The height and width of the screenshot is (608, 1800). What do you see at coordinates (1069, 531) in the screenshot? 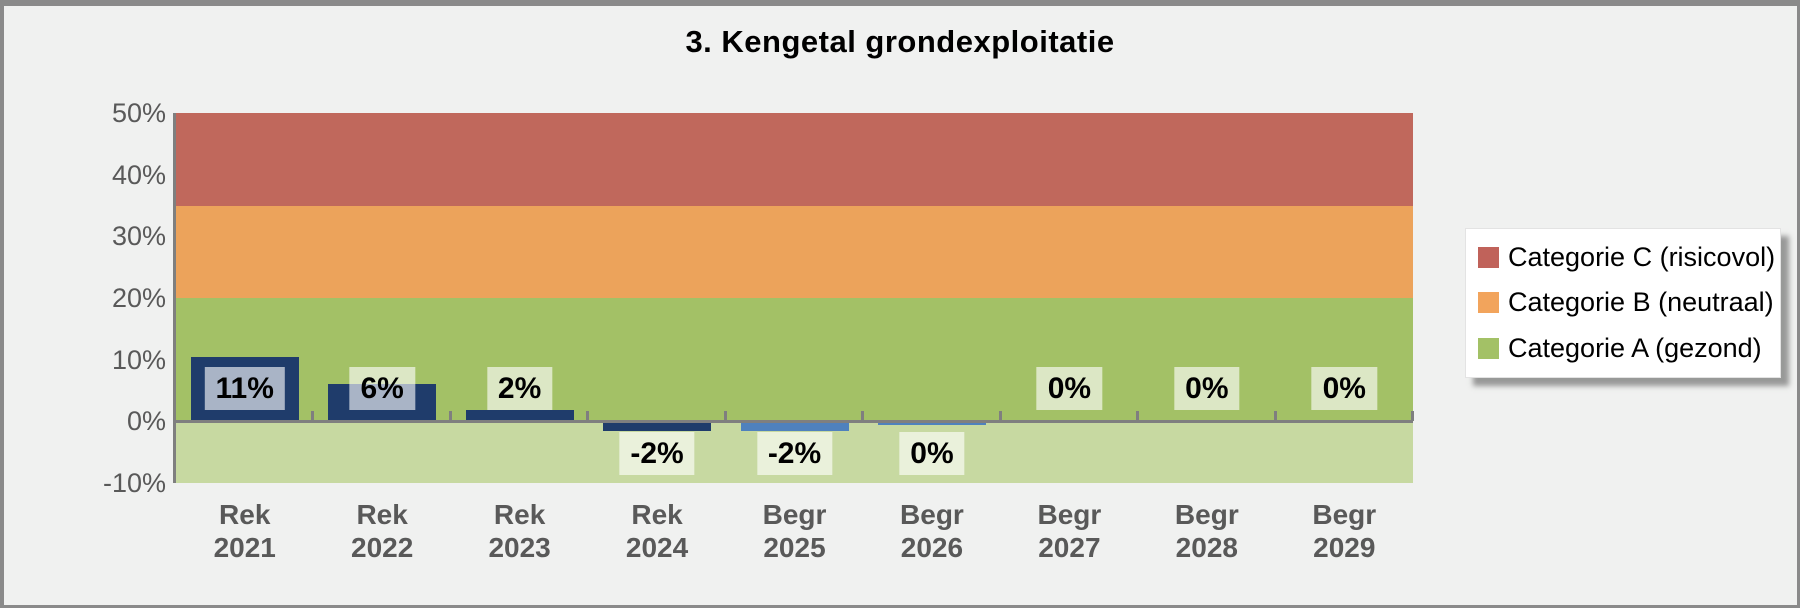
I see `x-axis-category-label: Begr 2027` at bounding box center [1069, 531].